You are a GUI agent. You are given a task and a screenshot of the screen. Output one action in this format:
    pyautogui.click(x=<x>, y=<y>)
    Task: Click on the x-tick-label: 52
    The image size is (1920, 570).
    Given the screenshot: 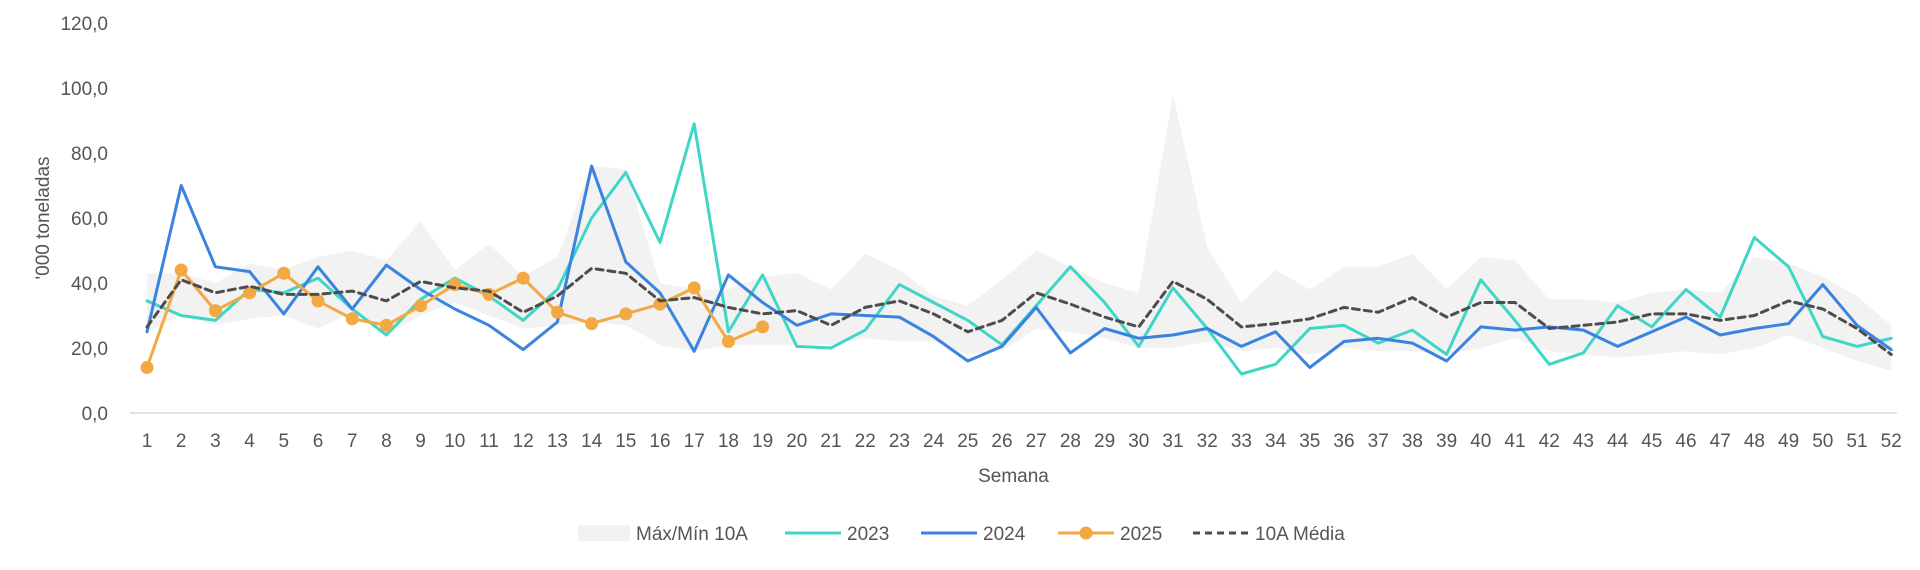 What is the action you would take?
    pyautogui.click(x=1891, y=441)
    